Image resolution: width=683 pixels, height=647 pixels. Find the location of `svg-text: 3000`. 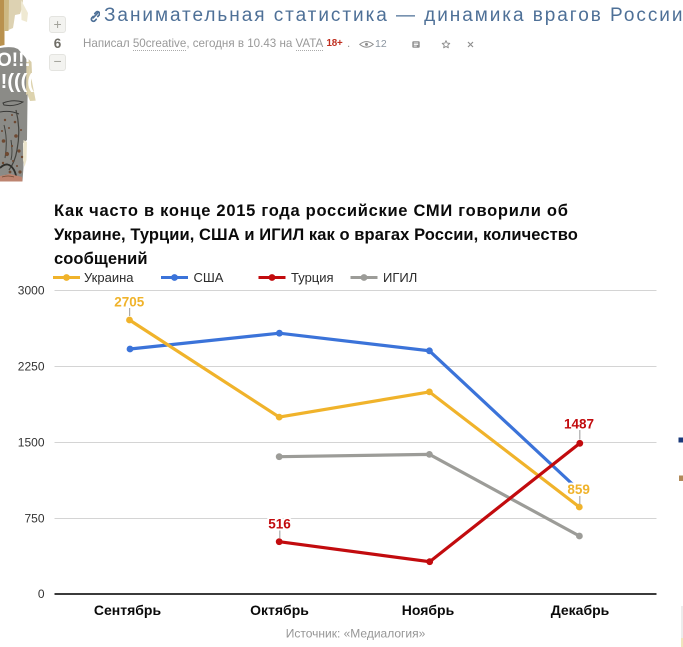

svg-text: 3000 is located at coordinates (31, 291).